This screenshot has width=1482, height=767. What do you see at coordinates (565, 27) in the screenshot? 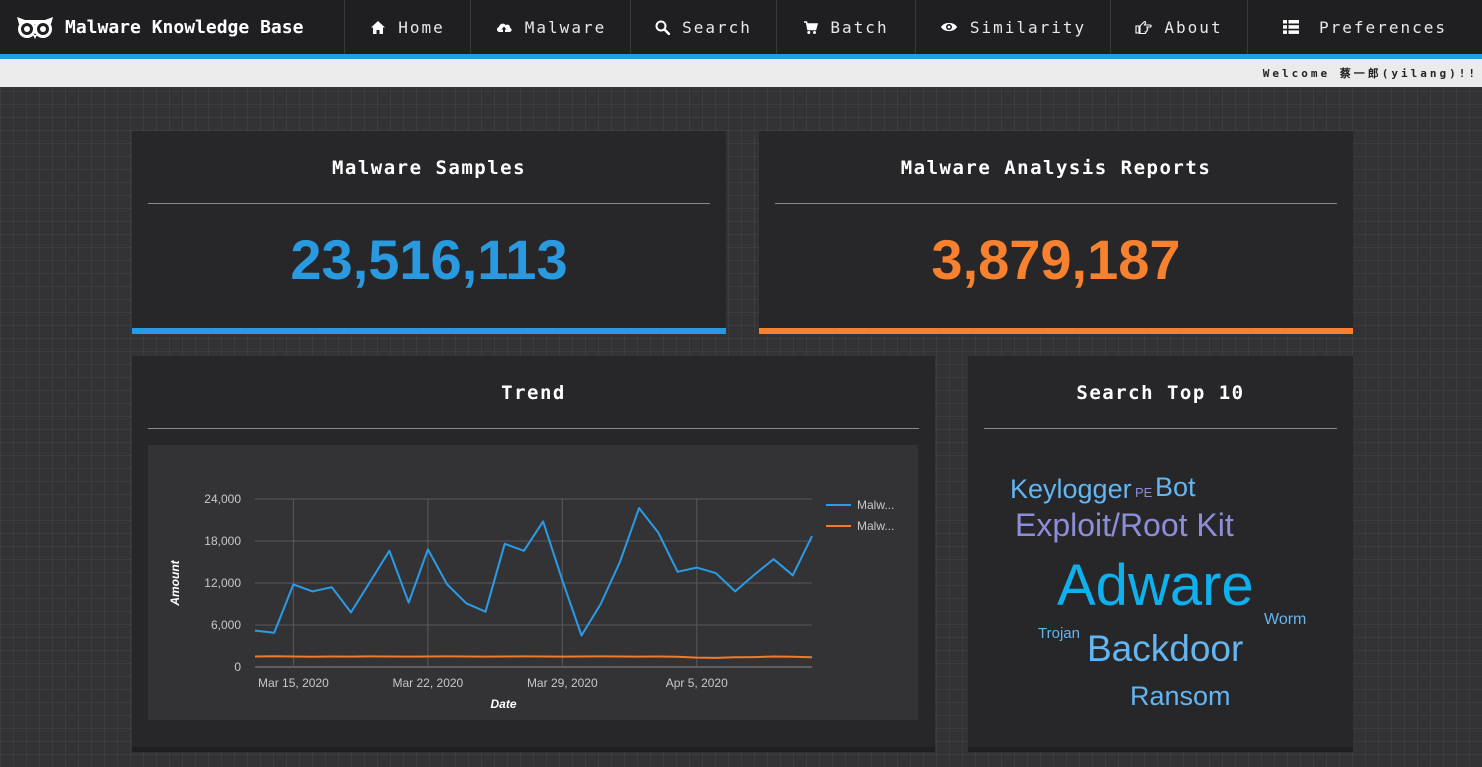
I see `nav-malware-label: Malware` at bounding box center [565, 27].